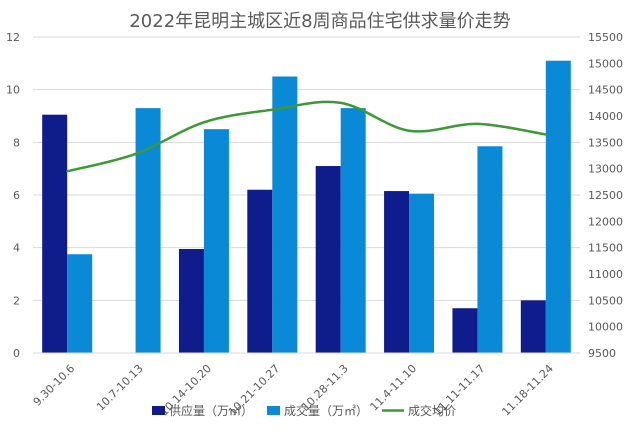  I want to click on right-y-tick-label: 10500, so click(605, 300).